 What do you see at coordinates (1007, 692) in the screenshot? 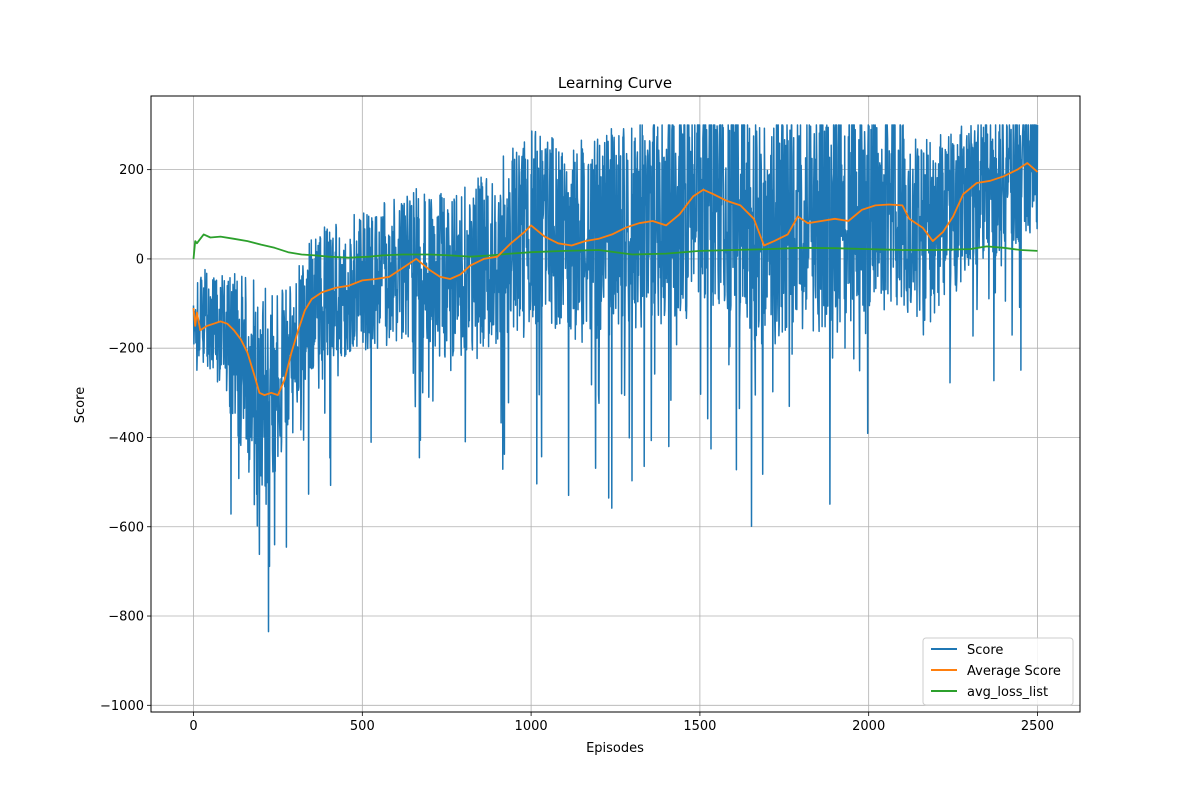
I see `legend-label-avg-loss: avg_loss_list` at bounding box center [1007, 692].